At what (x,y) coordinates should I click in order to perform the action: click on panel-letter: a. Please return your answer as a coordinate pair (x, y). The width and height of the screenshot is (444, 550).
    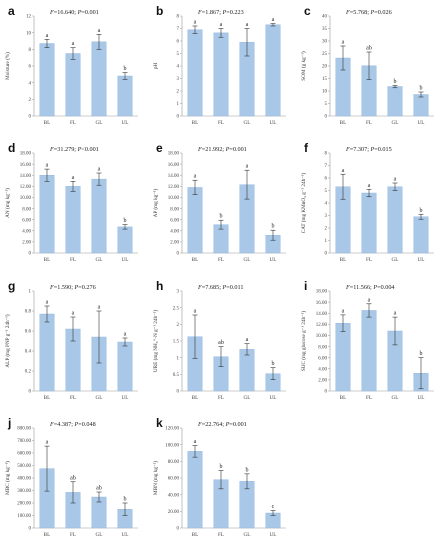
    Looking at the image, I should click on (11, 11).